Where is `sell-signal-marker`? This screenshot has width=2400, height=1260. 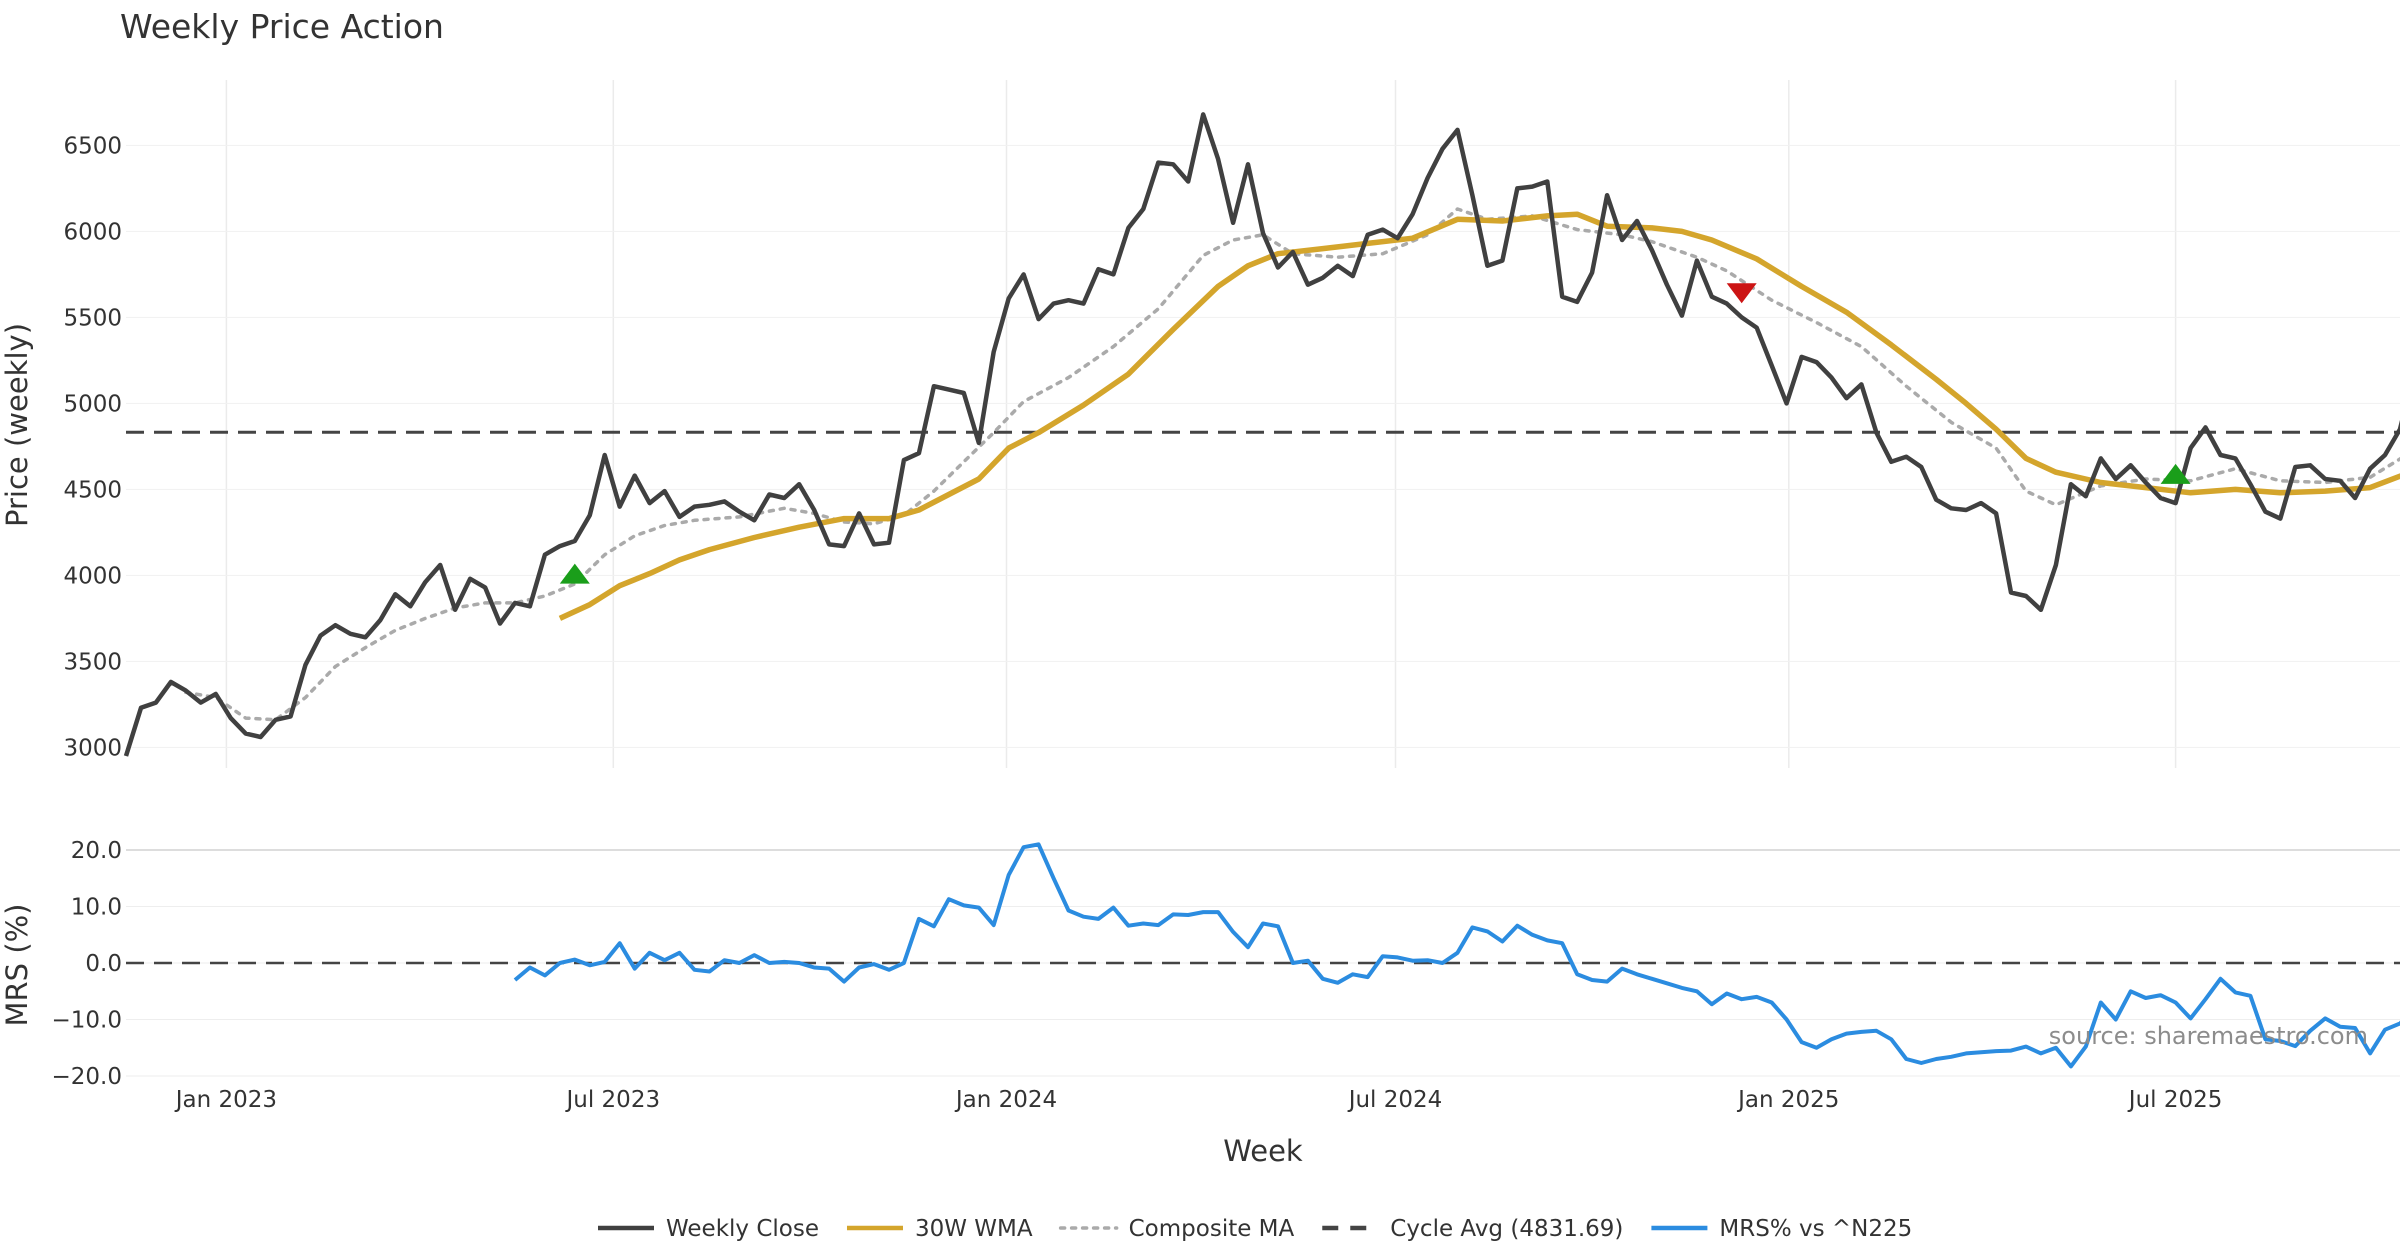 sell-signal-marker is located at coordinates (1741, 293).